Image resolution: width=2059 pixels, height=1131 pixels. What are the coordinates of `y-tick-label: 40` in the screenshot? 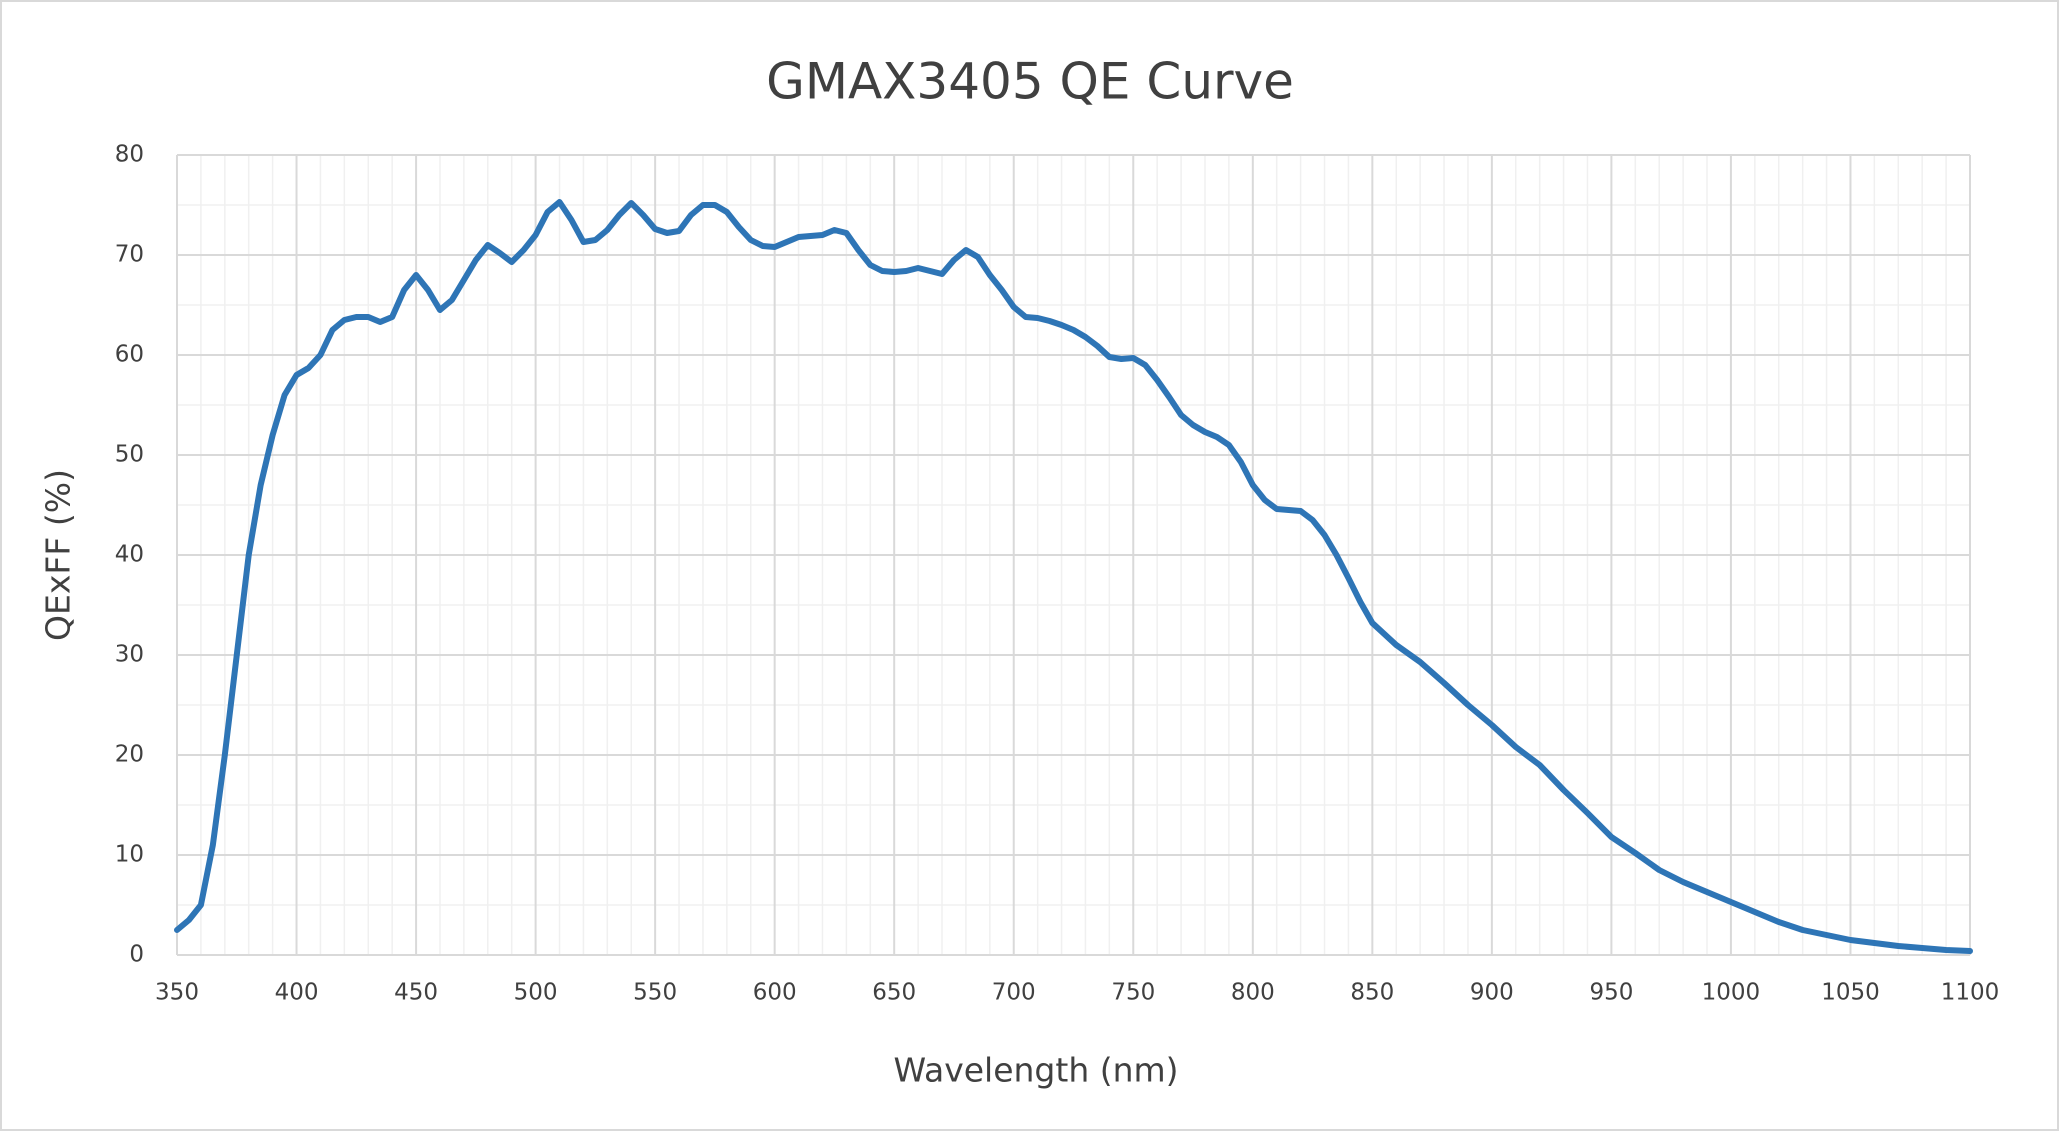 It's located at (129, 555).